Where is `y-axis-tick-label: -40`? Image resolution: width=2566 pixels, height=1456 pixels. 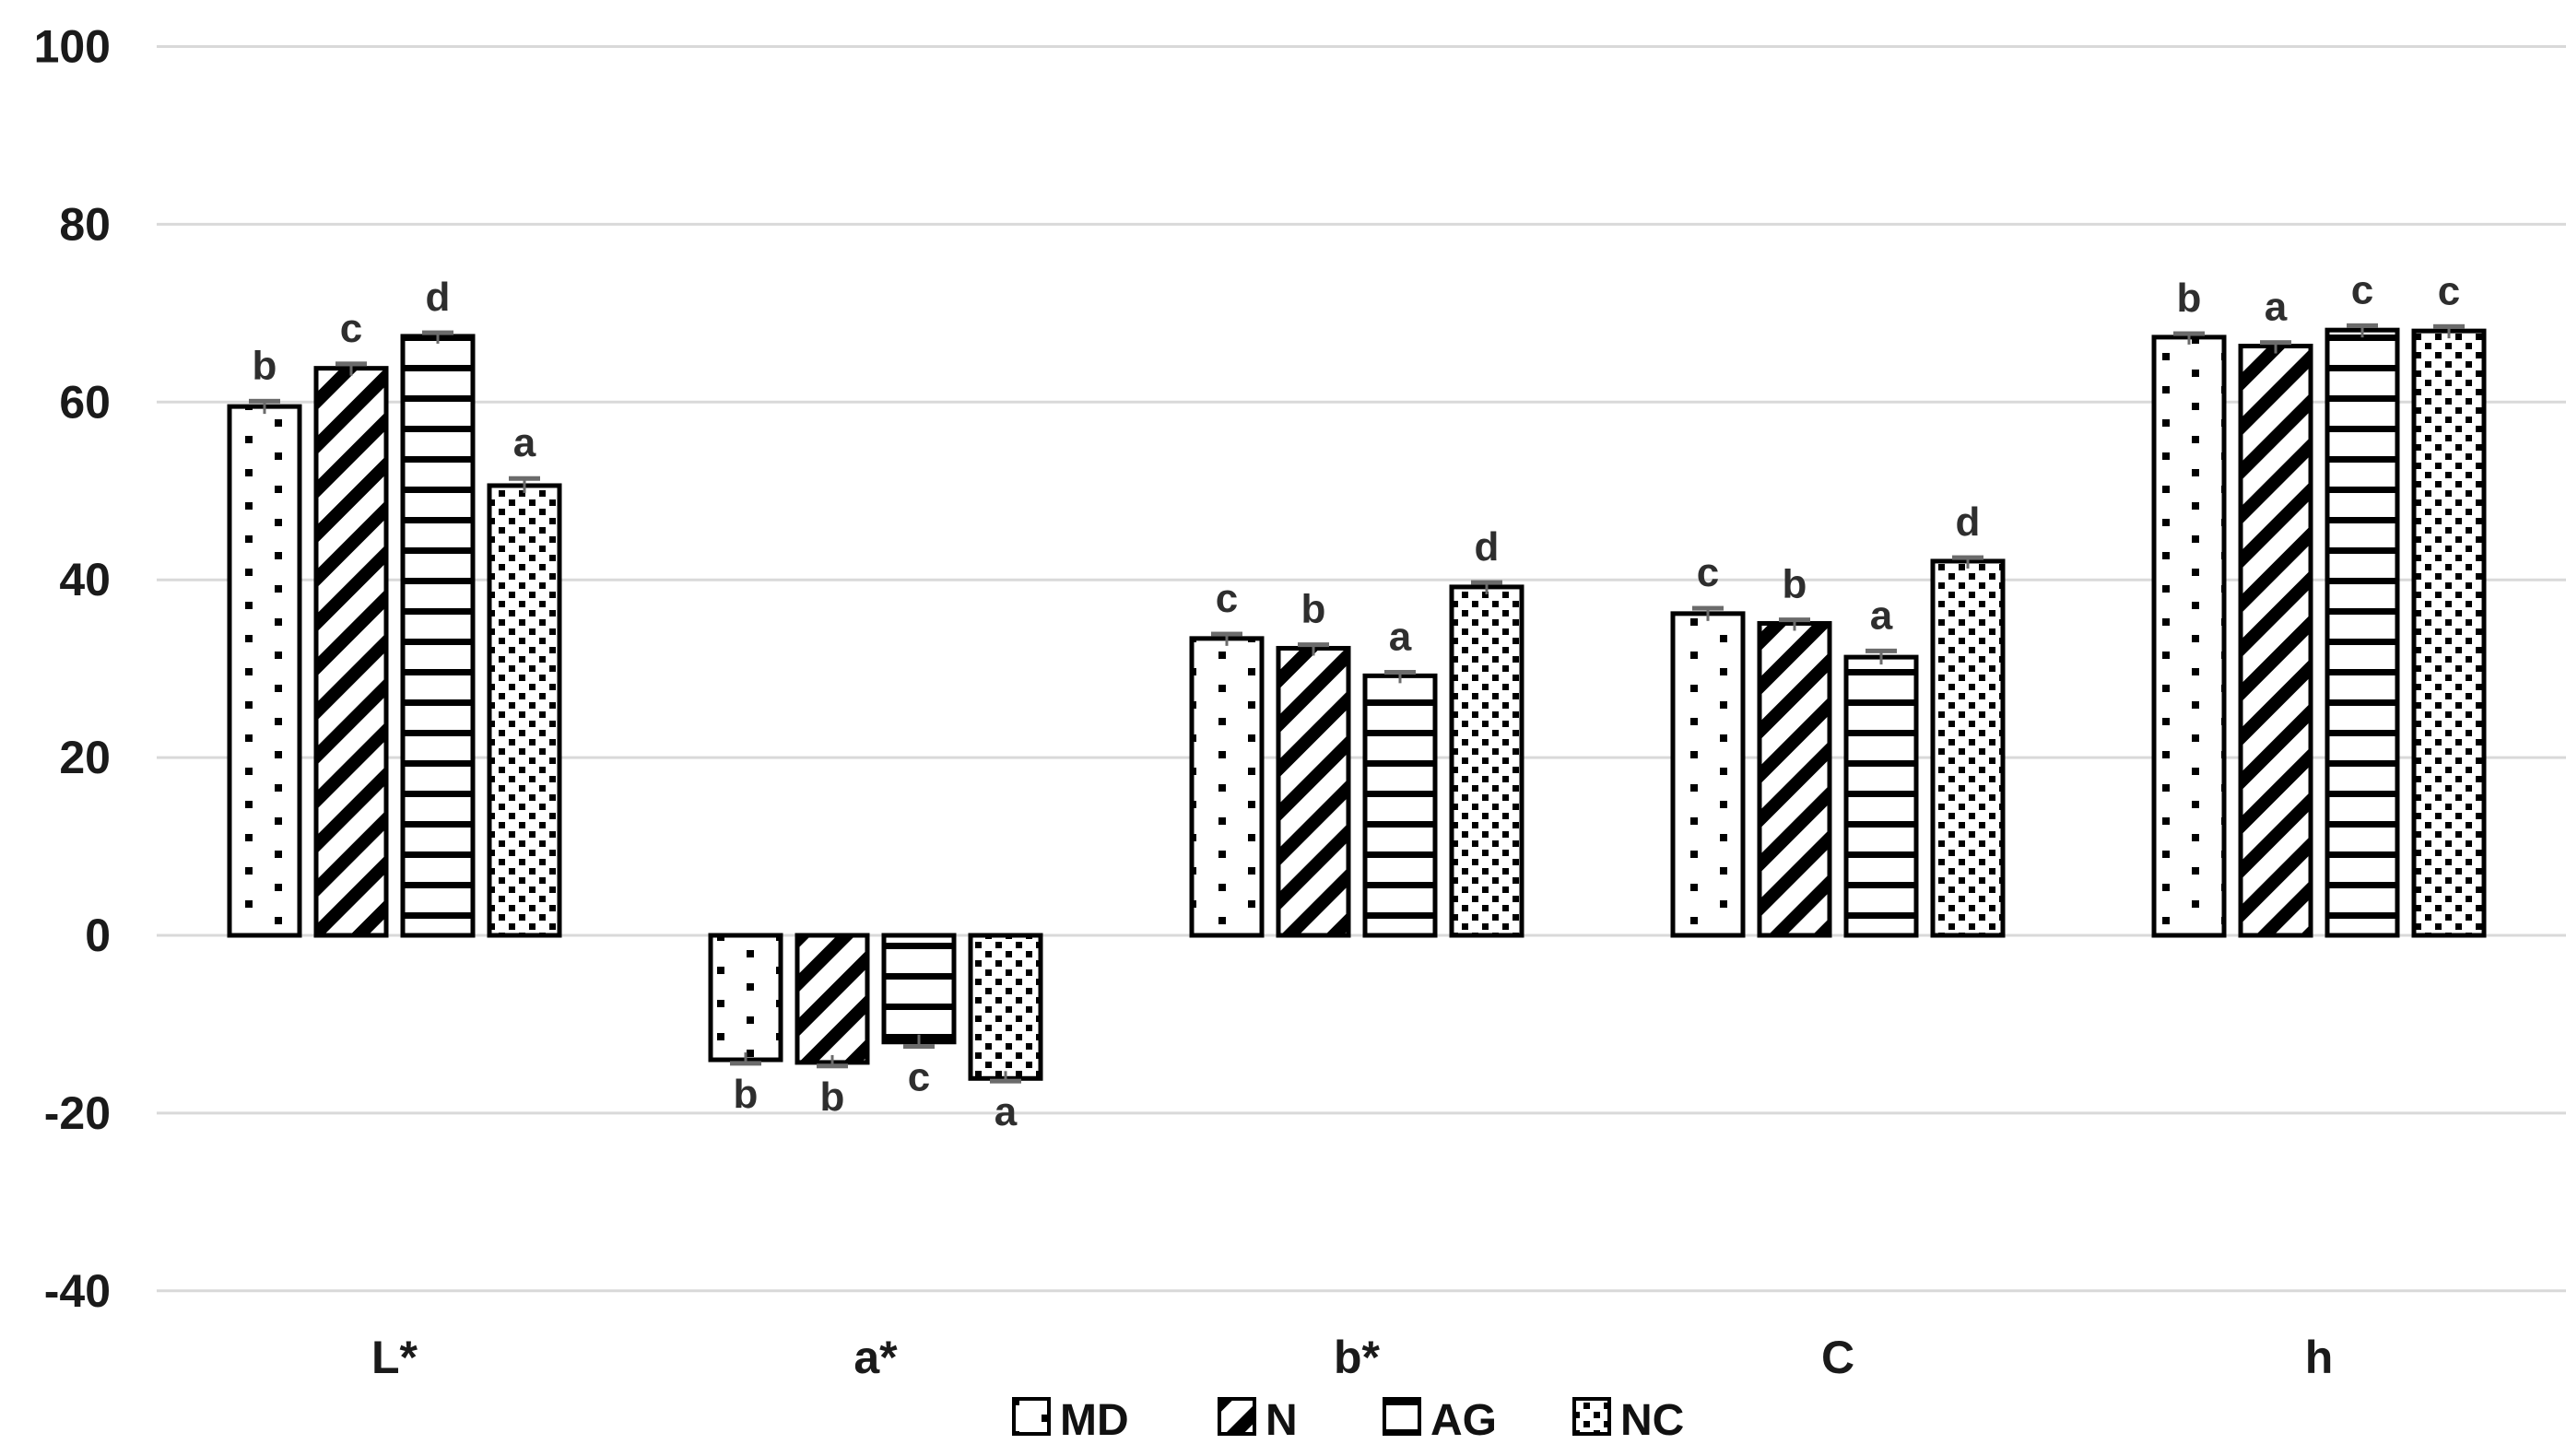
y-axis-tick-label: -40 is located at coordinates (77, 1291).